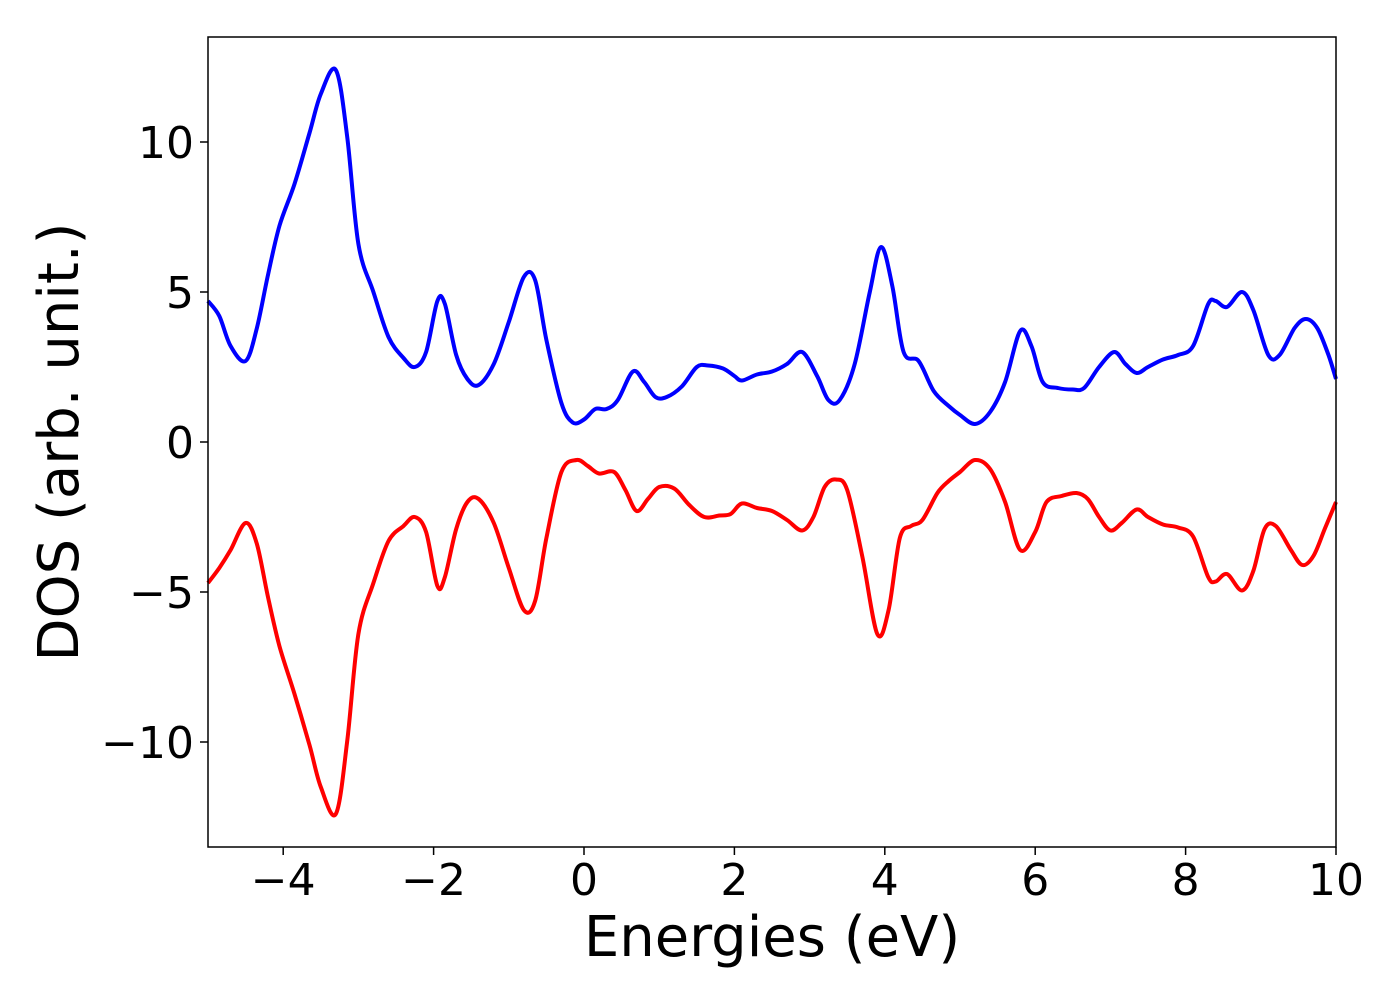  I want to click on x-tick-label: 8, so click(1186, 880).